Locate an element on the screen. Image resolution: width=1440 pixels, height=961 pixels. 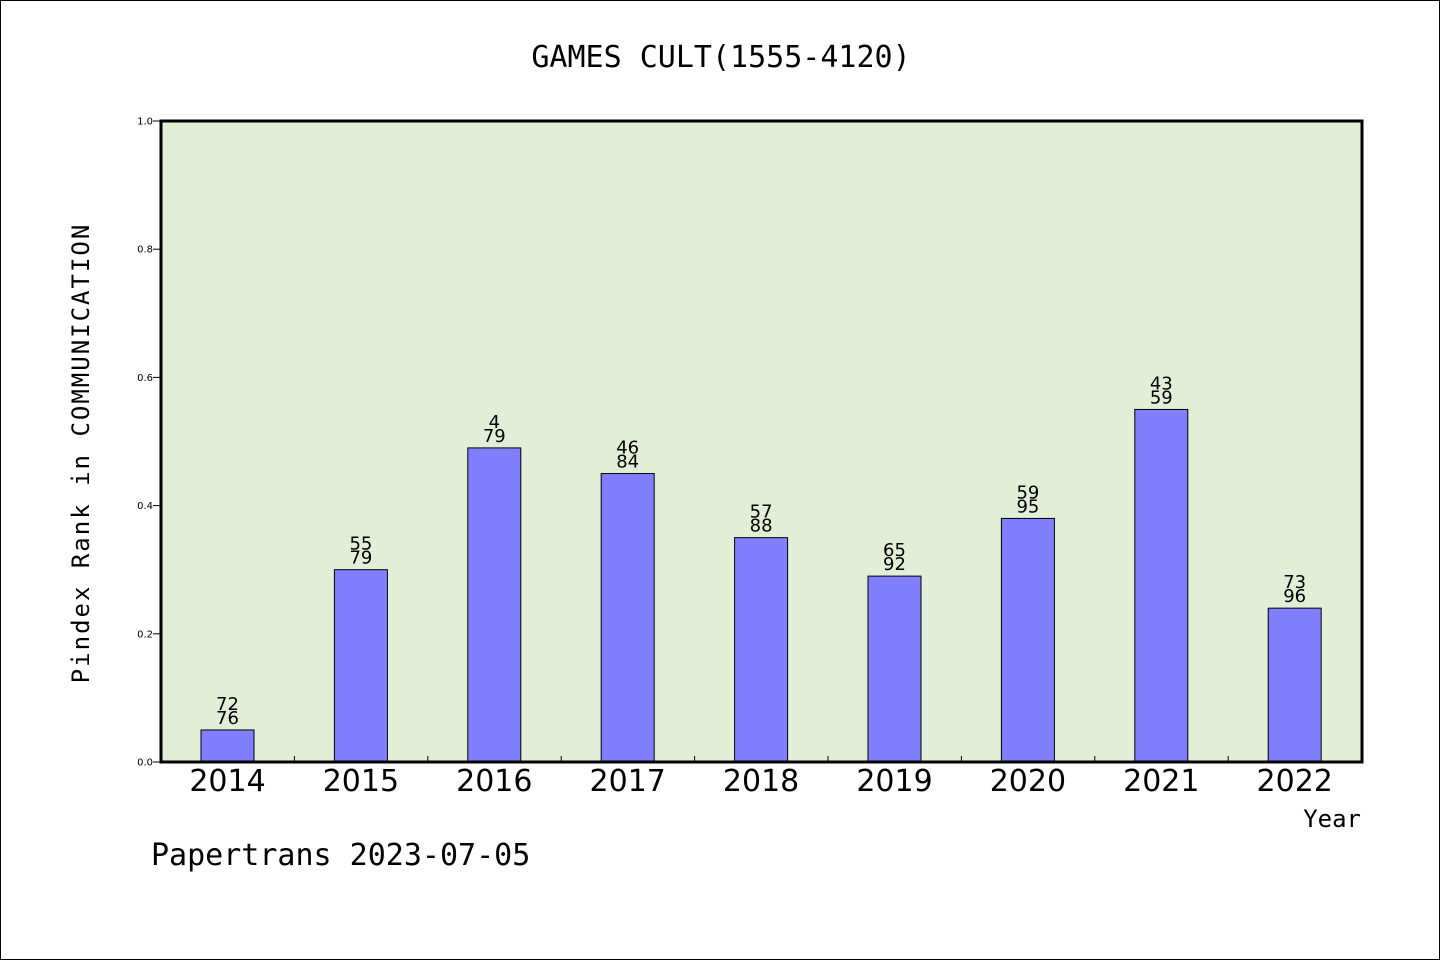
chart-title: GAMES CULT(1555-4120) is located at coordinates (720, 57).